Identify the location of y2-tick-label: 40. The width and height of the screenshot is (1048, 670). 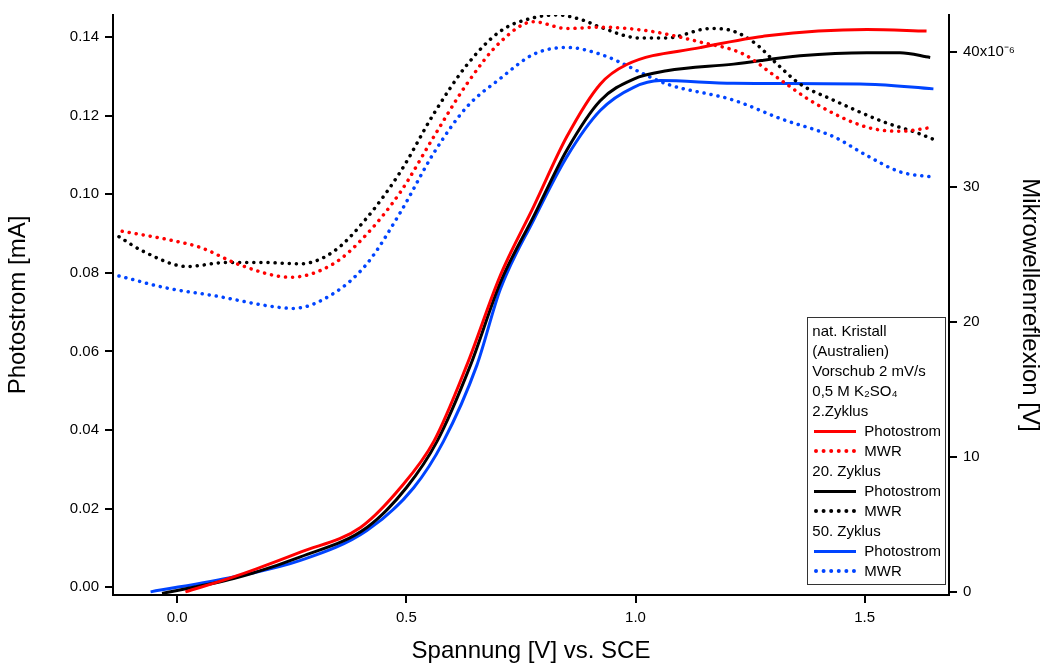
(971, 50).